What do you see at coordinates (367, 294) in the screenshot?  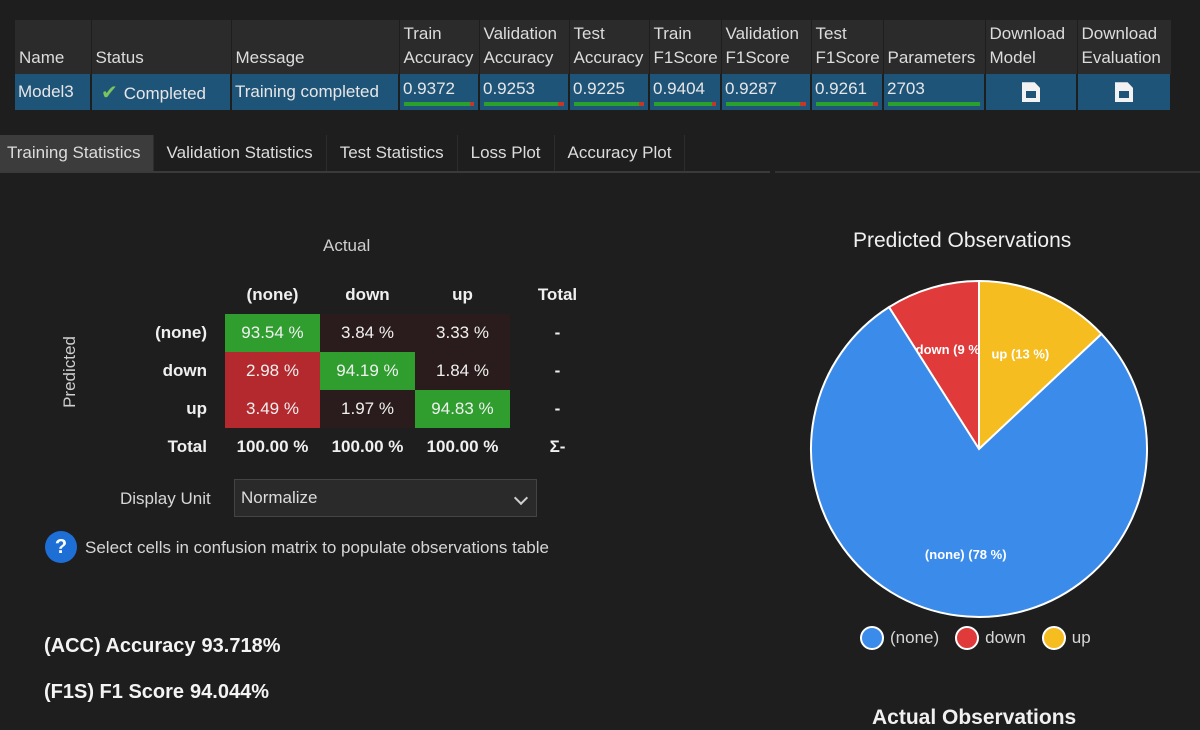 I see `matrix-column-header: down` at bounding box center [367, 294].